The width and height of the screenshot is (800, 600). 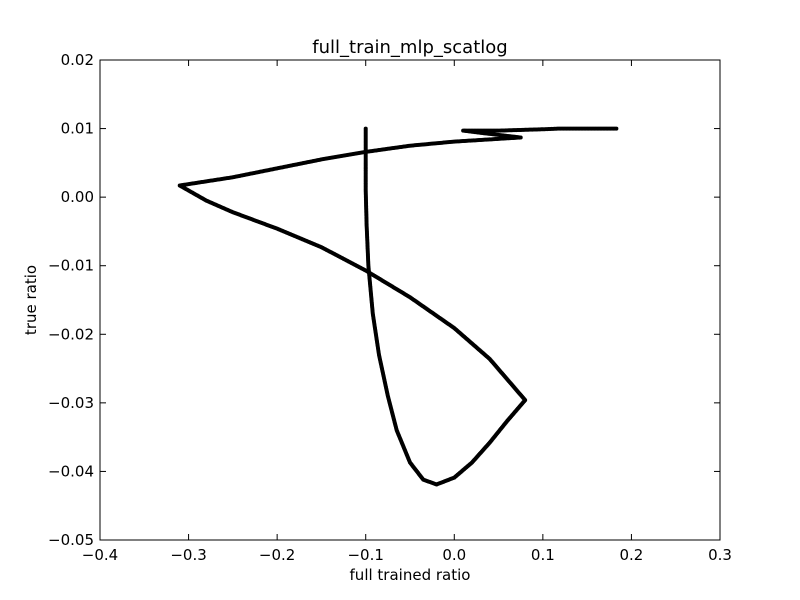 I want to click on x-tick-label: 0.3, so click(x=720, y=555).